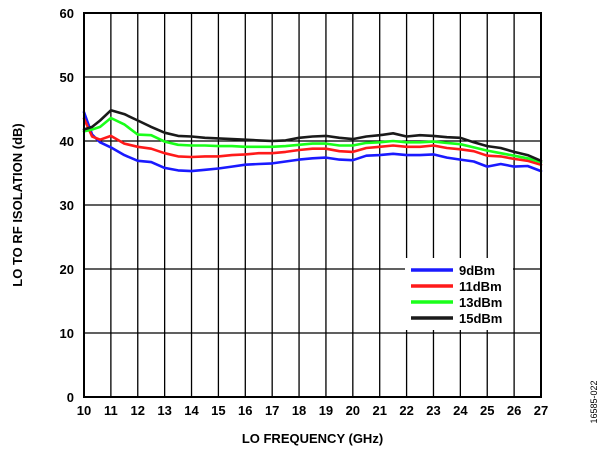 This screenshot has height=451, width=611. I want to click on x-tick-labels: 10 11 12 13 14 15 16 17 18 19 20 21 22 23 24 25 26 27, so click(312, 410).